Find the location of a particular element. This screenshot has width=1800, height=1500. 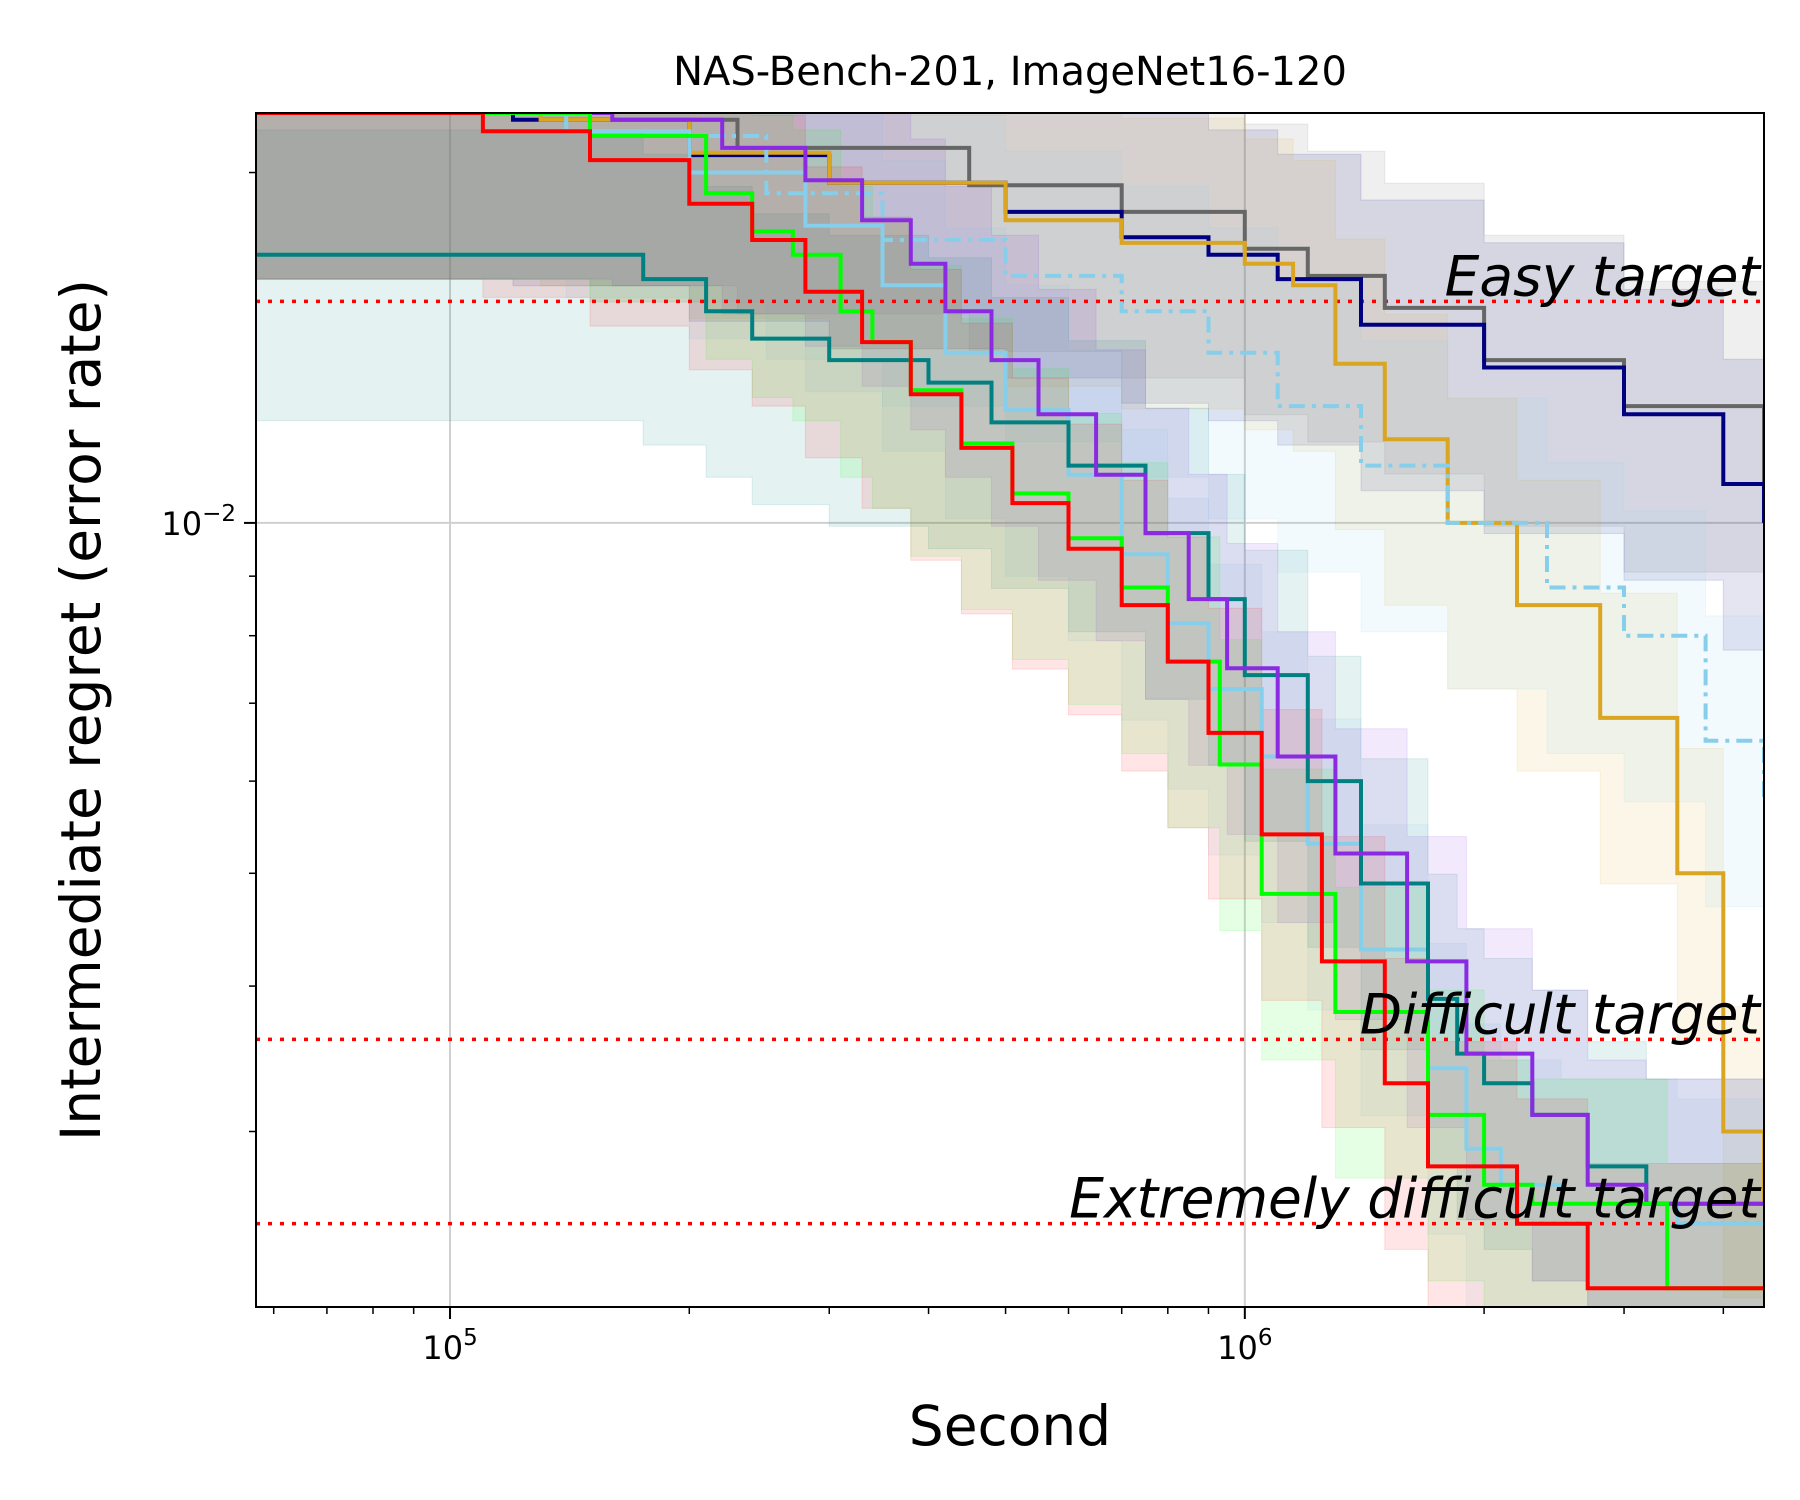

target-label-difficult: Difficult target is located at coordinates (1561, 1014).